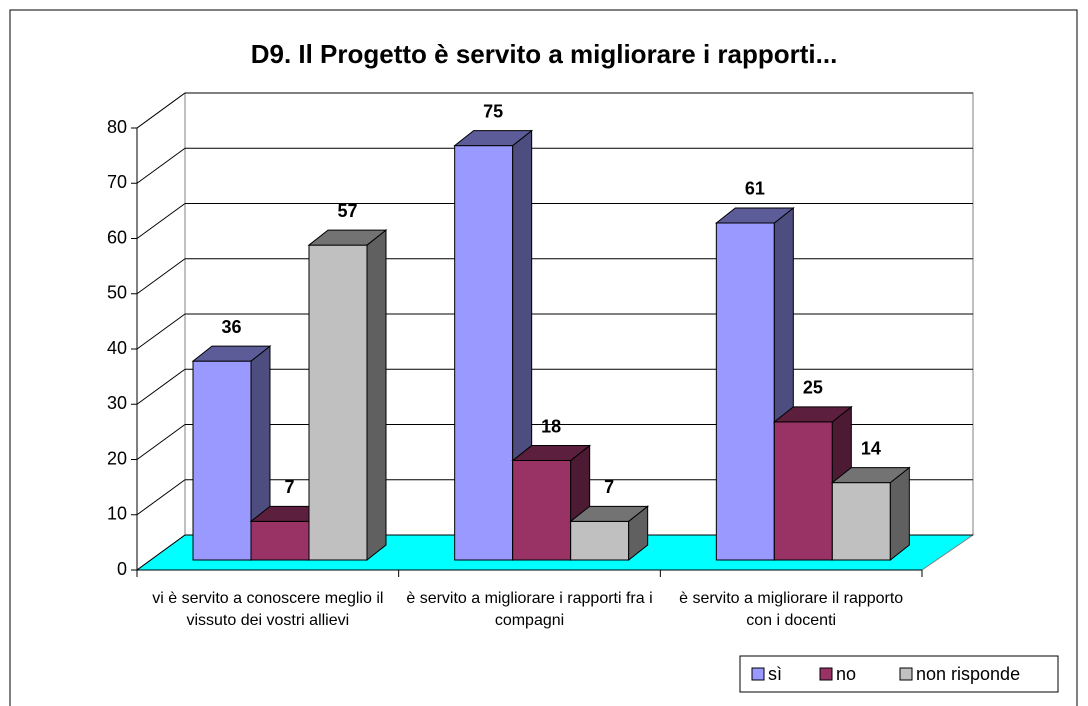 The image size is (1088, 706). What do you see at coordinates (871, 448) in the screenshot?
I see `data-label: 14` at bounding box center [871, 448].